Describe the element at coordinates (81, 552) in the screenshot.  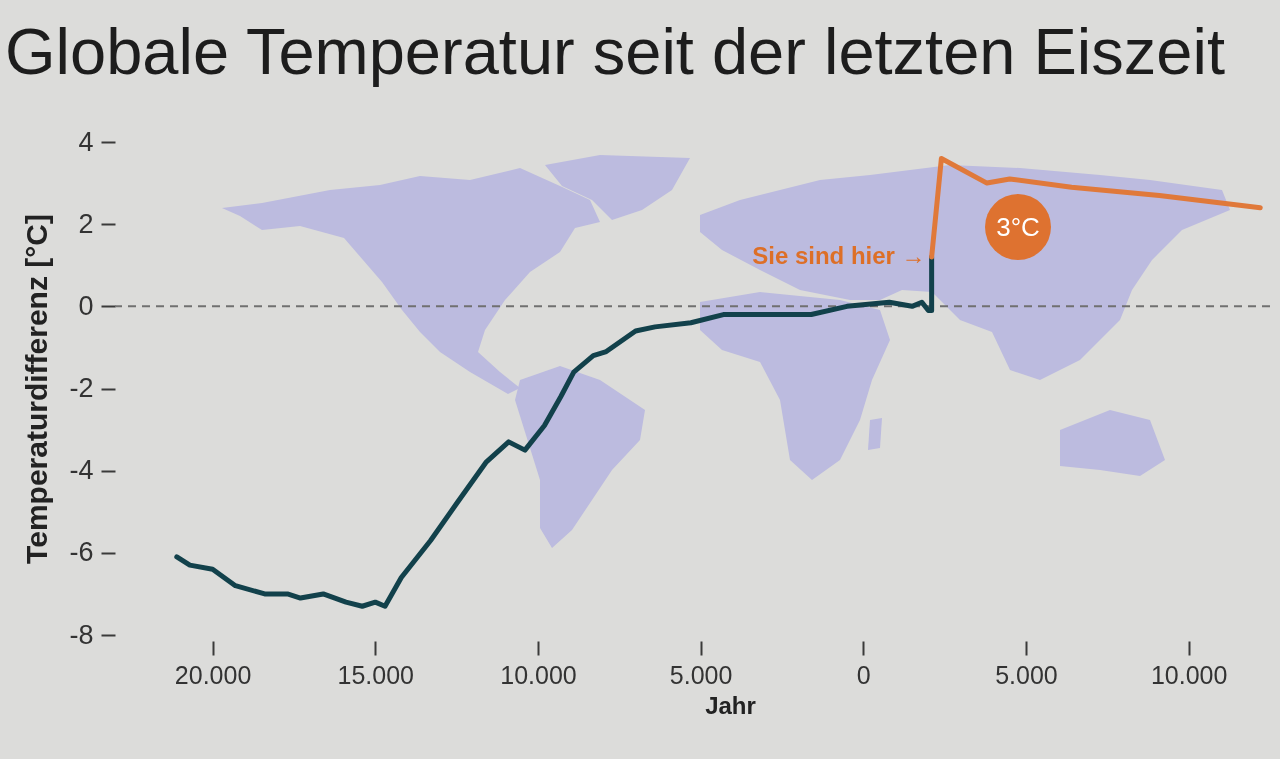
I see `y-tick-label: -6` at that location.